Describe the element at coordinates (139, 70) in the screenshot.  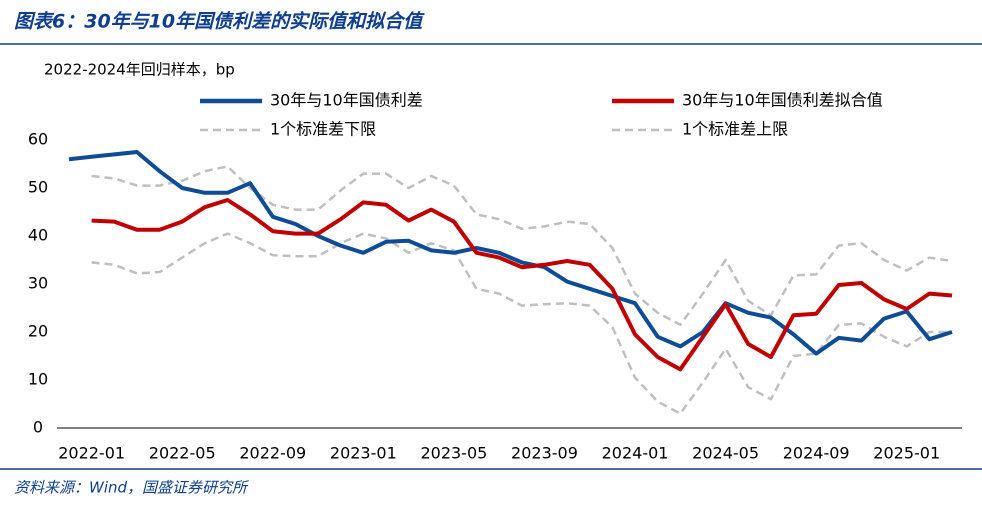
I see `chart-subtitle: 2022-2024年回归样本，bp` at that location.